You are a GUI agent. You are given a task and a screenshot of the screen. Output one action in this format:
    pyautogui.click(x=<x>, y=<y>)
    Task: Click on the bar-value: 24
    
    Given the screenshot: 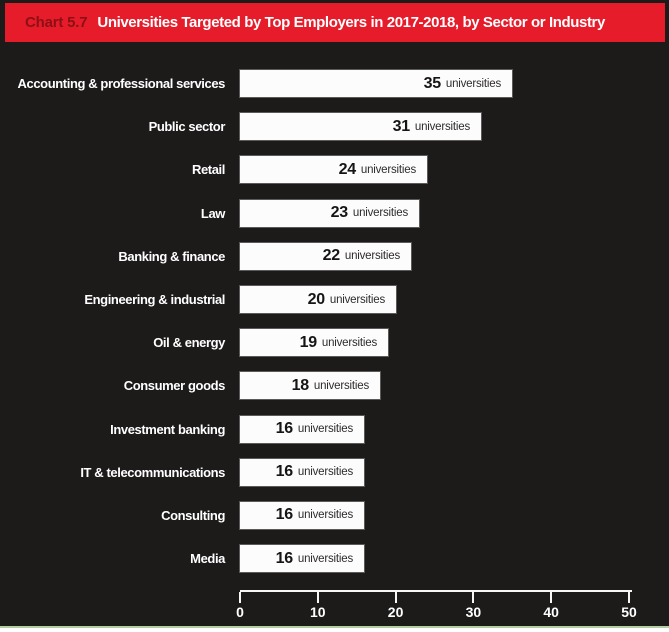 What is the action you would take?
    pyautogui.click(x=347, y=169)
    